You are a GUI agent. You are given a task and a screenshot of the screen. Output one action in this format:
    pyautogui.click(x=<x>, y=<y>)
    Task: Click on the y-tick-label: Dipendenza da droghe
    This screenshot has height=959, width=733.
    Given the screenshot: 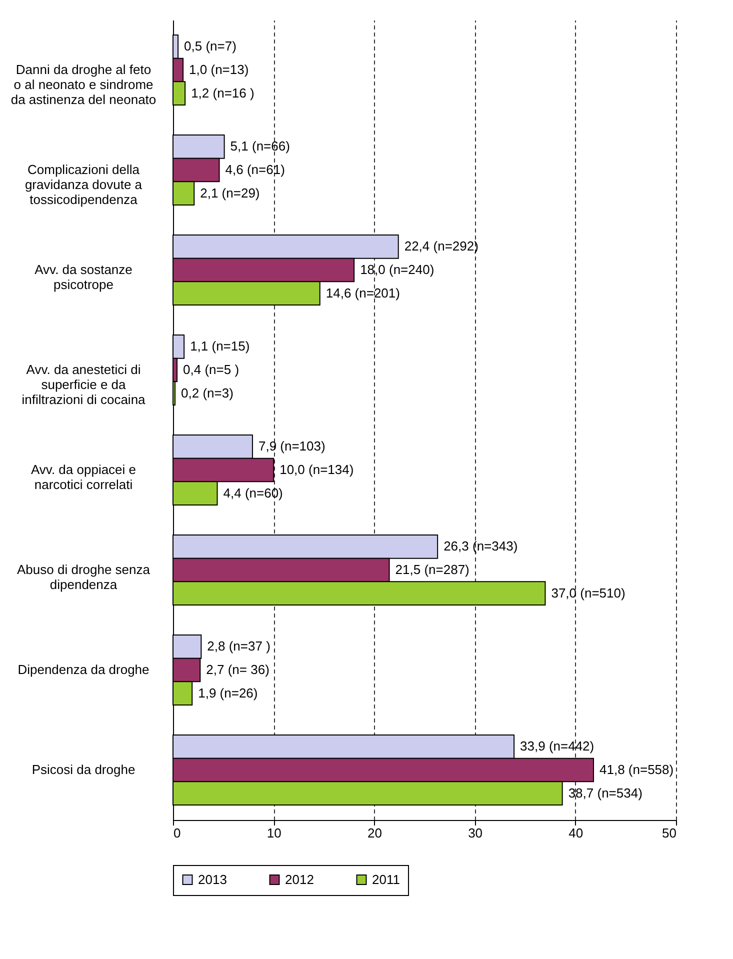 What is the action you would take?
    pyautogui.click(x=84, y=669)
    